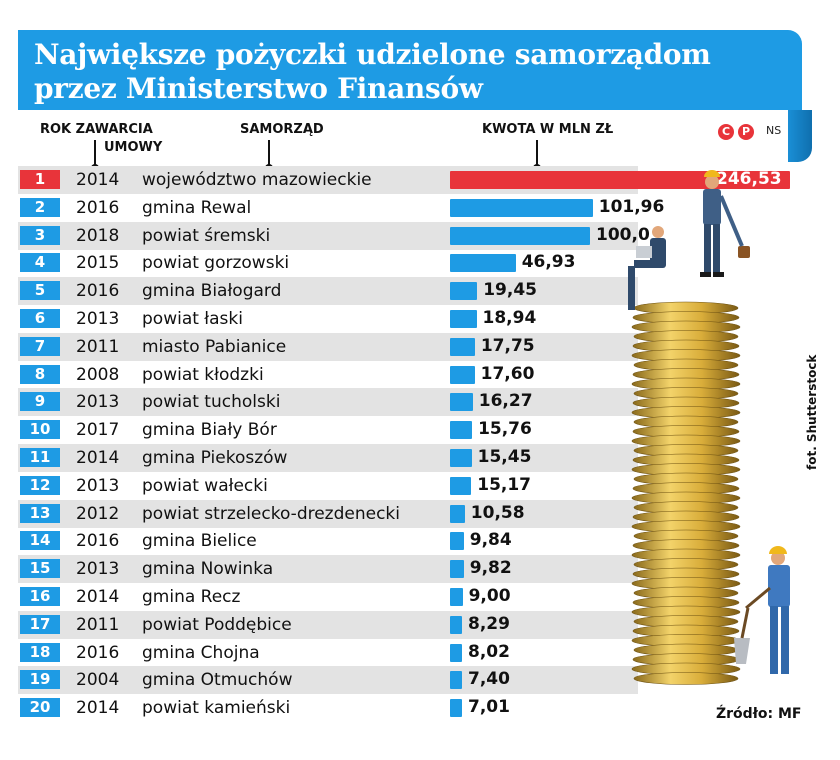 This screenshot has width=840, height=760. I want to click on contract-year: 2018, so click(98, 235).